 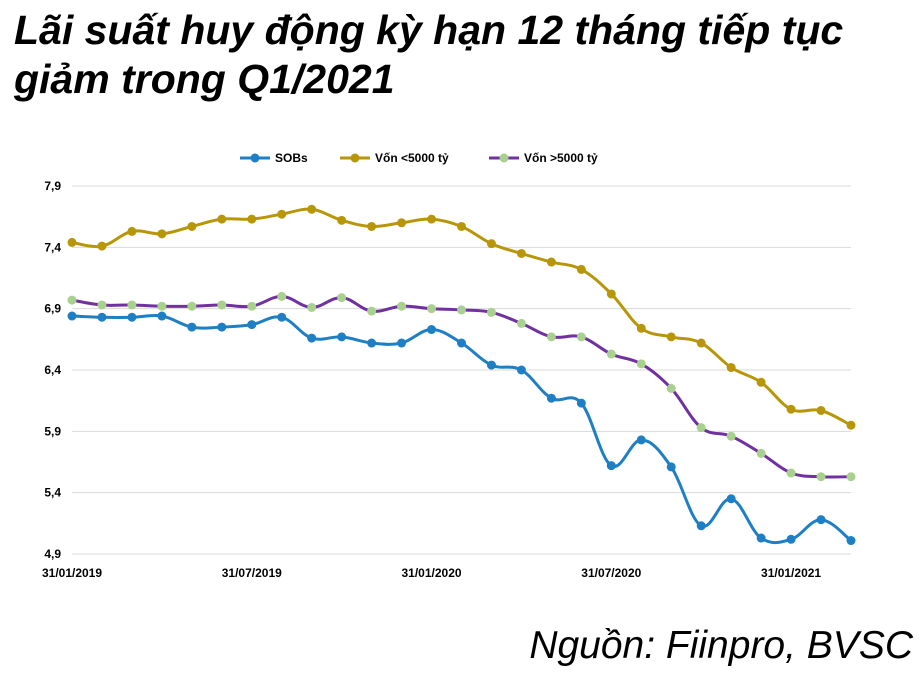 I want to click on legend-item-small-firms: Vốn <5000 tỷ, so click(x=394, y=158).